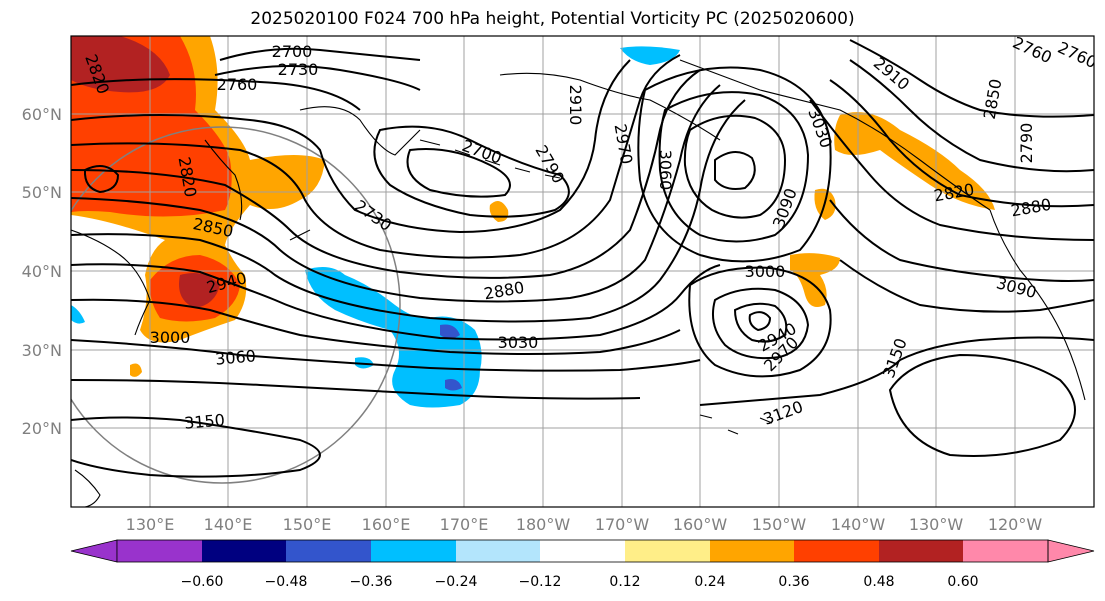 Image resolution: width=1105 pixels, height=601 pixels. I want to click on contour-e6, so click(966, 286).